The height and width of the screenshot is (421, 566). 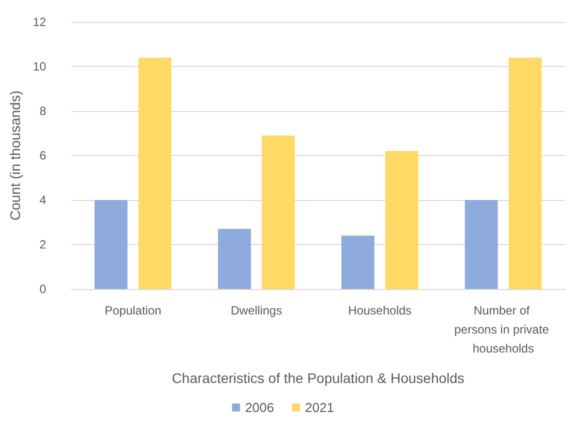 What do you see at coordinates (319, 407) in the screenshot?
I see `legend-label: 2021` at bounding box center [319, 407].